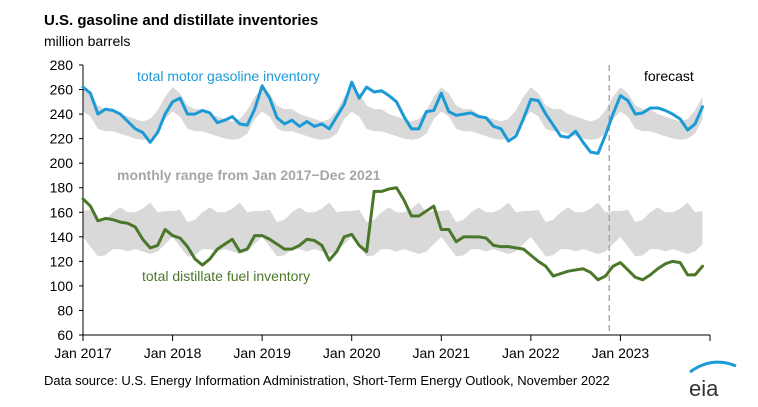 The height and width of the screenshot is (407, 758). I want to click on y-tick-label: 180, so click(62, 188).